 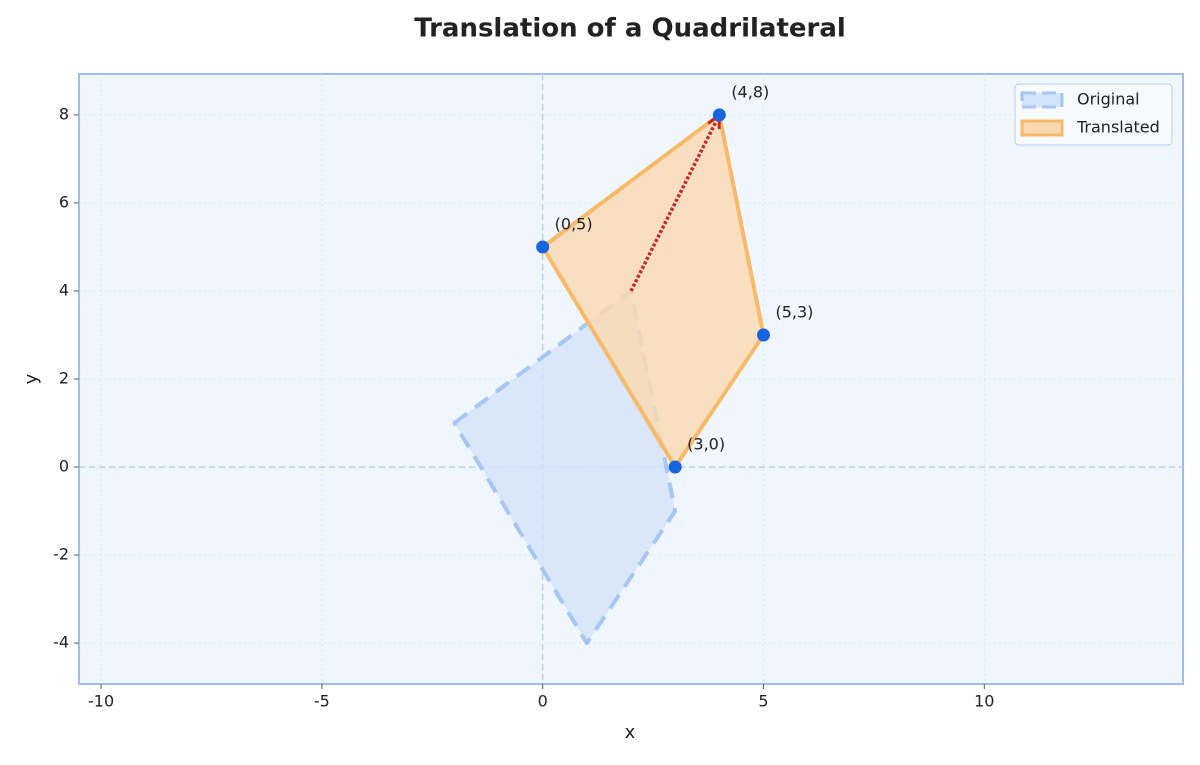 I want to click on y-tick-label: 6, so click(x=64, y=201).